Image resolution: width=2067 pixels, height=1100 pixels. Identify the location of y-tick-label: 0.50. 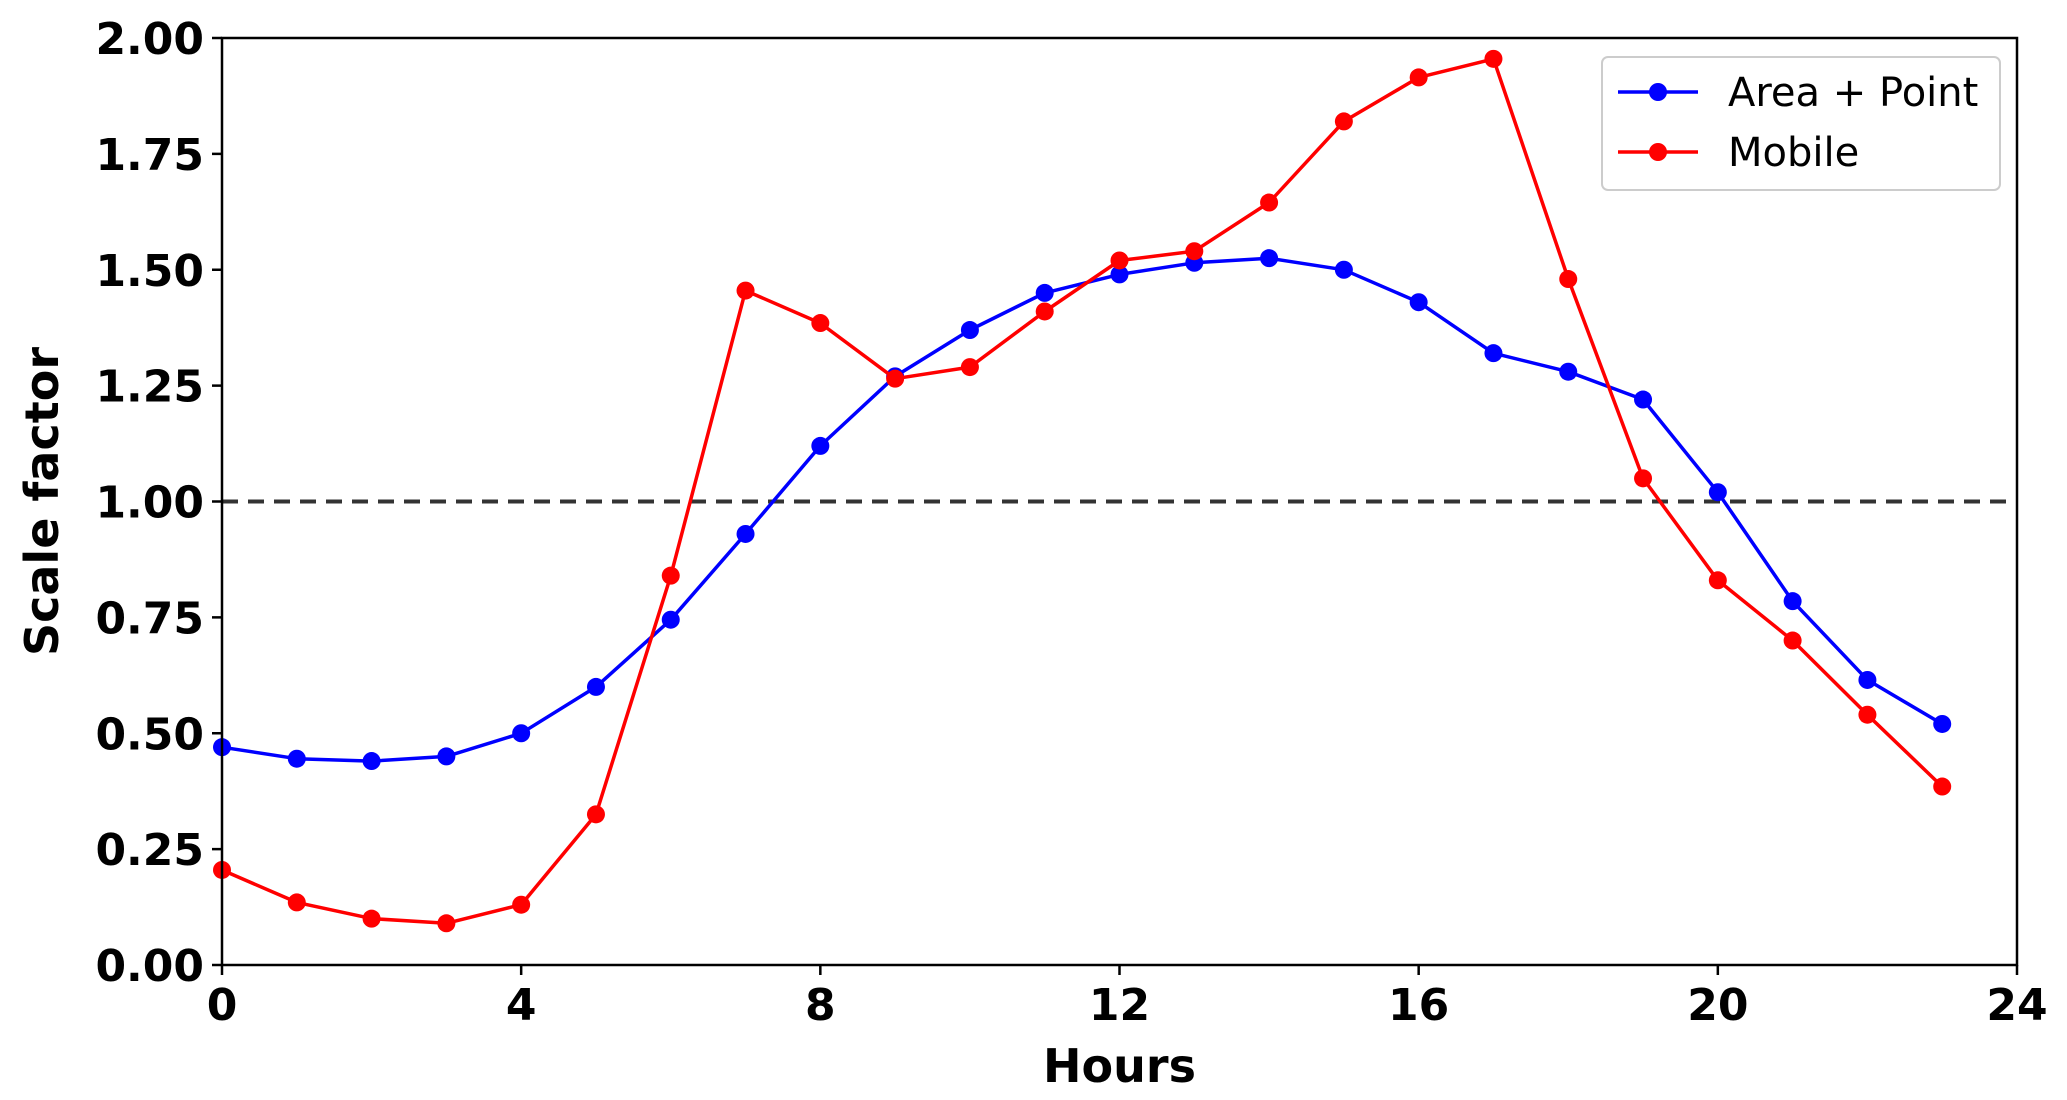
(149, 734).